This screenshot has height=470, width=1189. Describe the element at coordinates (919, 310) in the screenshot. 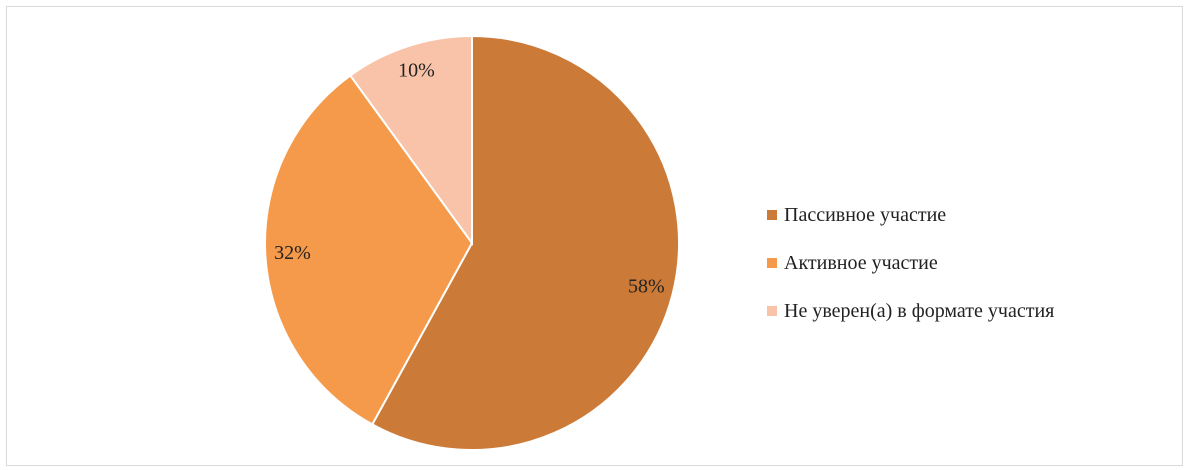

I see `legend-label-unsure: Не уверен(а) в формате участия` at that location.